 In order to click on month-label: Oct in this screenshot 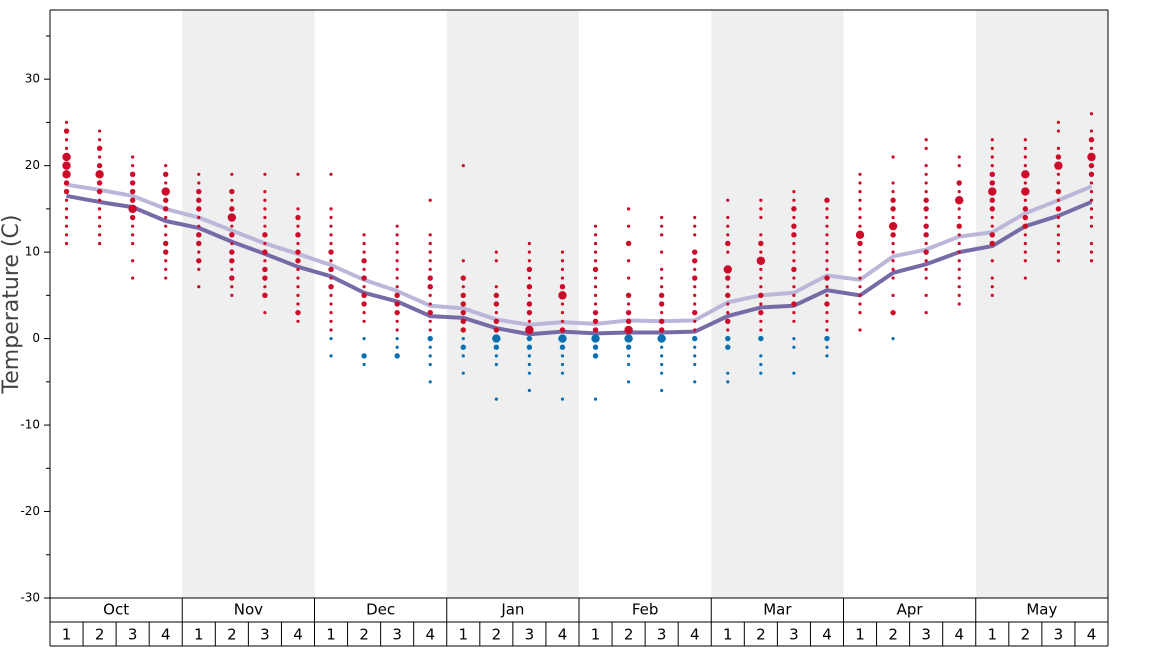, I will do `click(116, 610)`.